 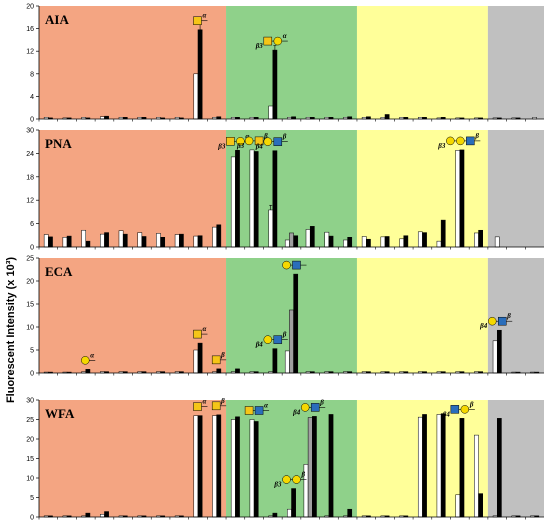 I want to click on y-tick-label: 6, so click(x=32, y=224).